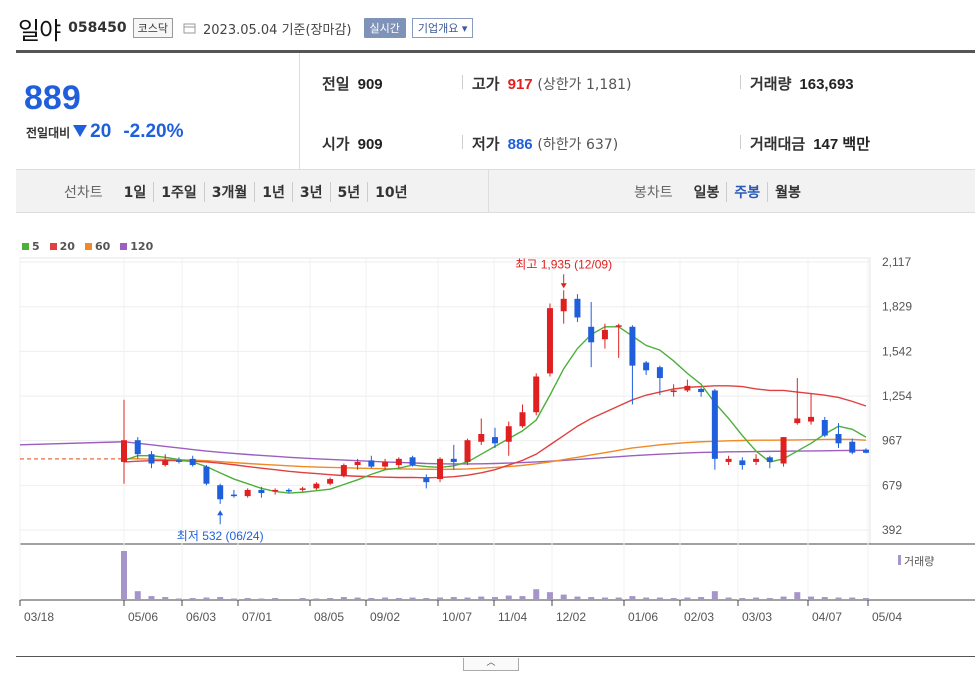  I want to click on period-10y: 10년, so click(390, 192).